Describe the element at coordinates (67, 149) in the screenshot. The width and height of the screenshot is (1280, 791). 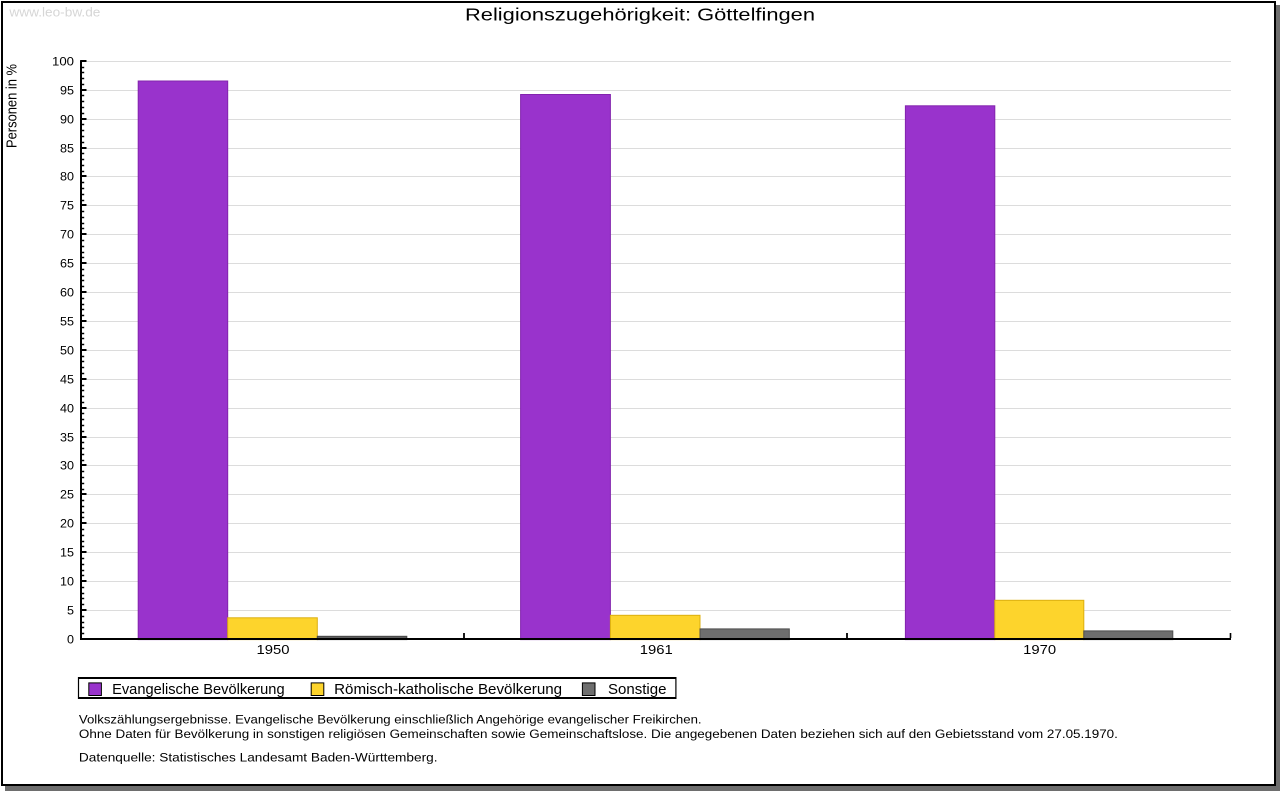
I see `svg-text: 85` at that location.